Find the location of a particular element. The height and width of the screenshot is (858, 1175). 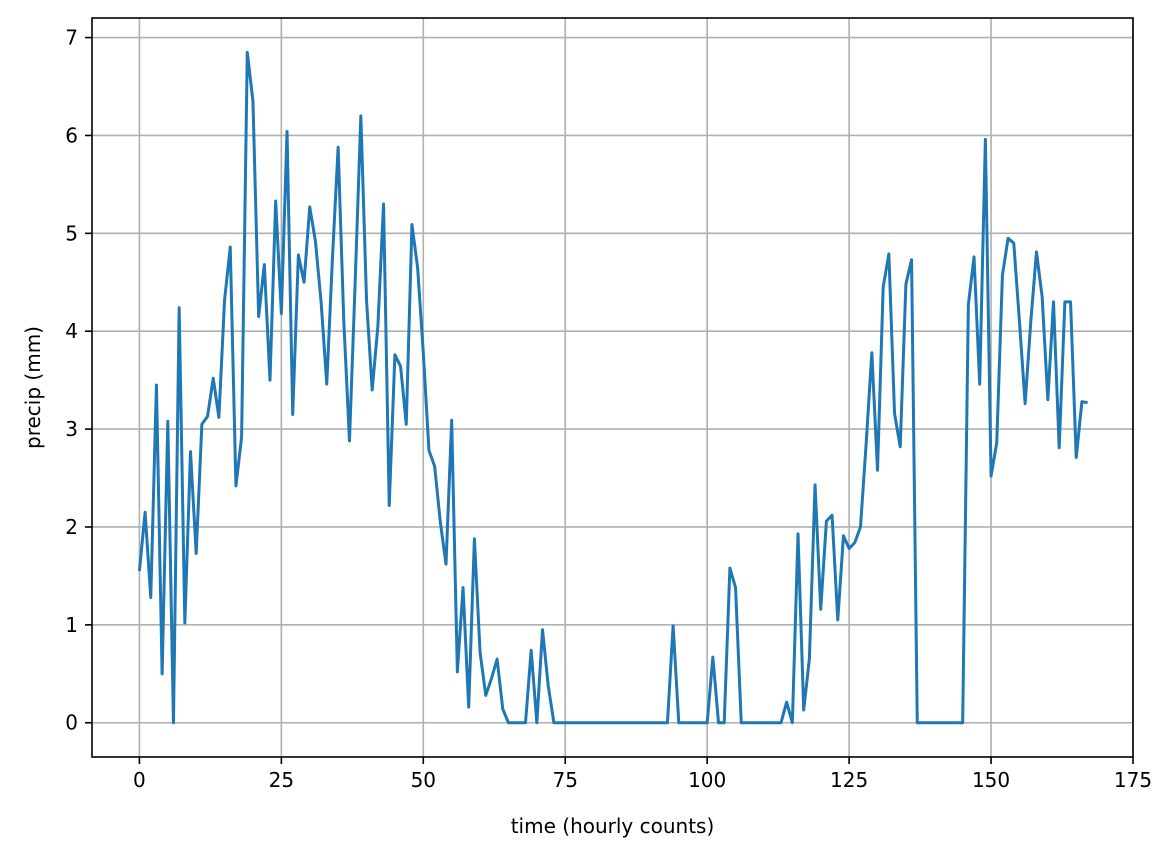

y-tick-label: 4 is located at coordinates (71, 331).